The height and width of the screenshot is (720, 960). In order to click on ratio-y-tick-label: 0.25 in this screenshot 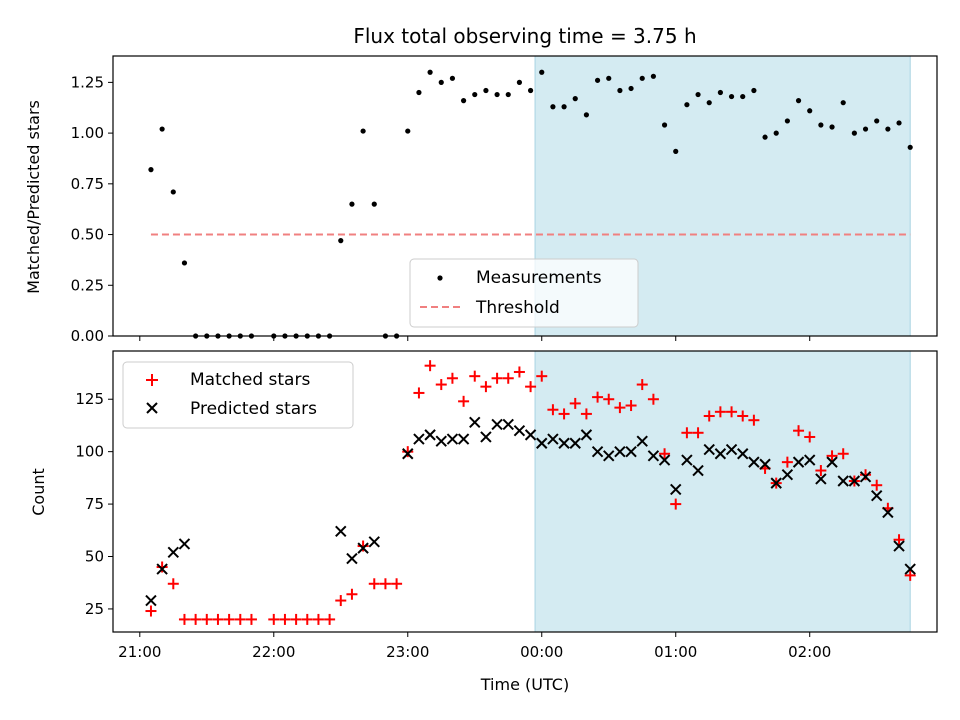, I will do `click(87, 285)`.